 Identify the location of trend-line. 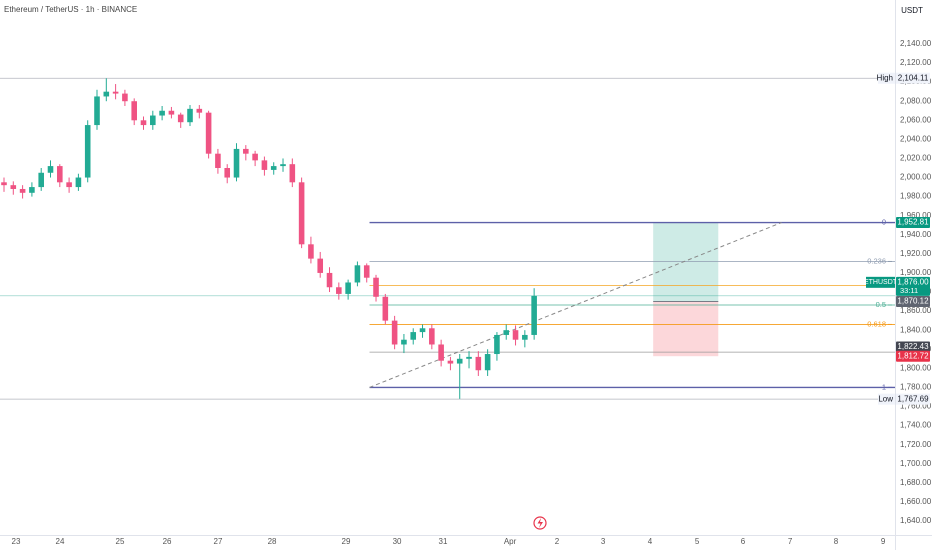
(575, 305).